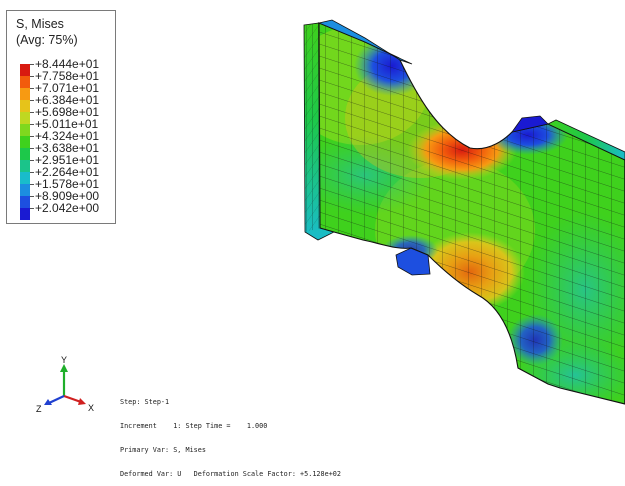  What do you see at coordinates (586, 140) in the screenshot?
I see `plate-top-right-face` at bounding box center [586, 140].